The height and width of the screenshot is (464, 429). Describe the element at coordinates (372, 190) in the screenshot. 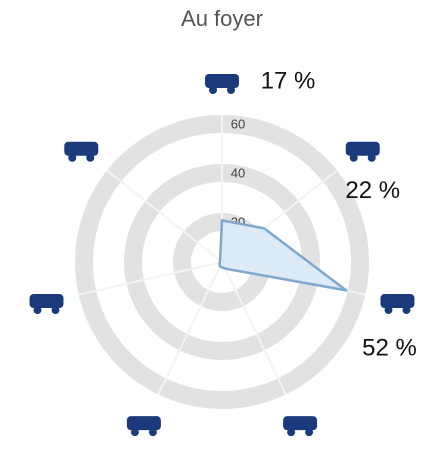

I see `value-label: 22 %` at that location.